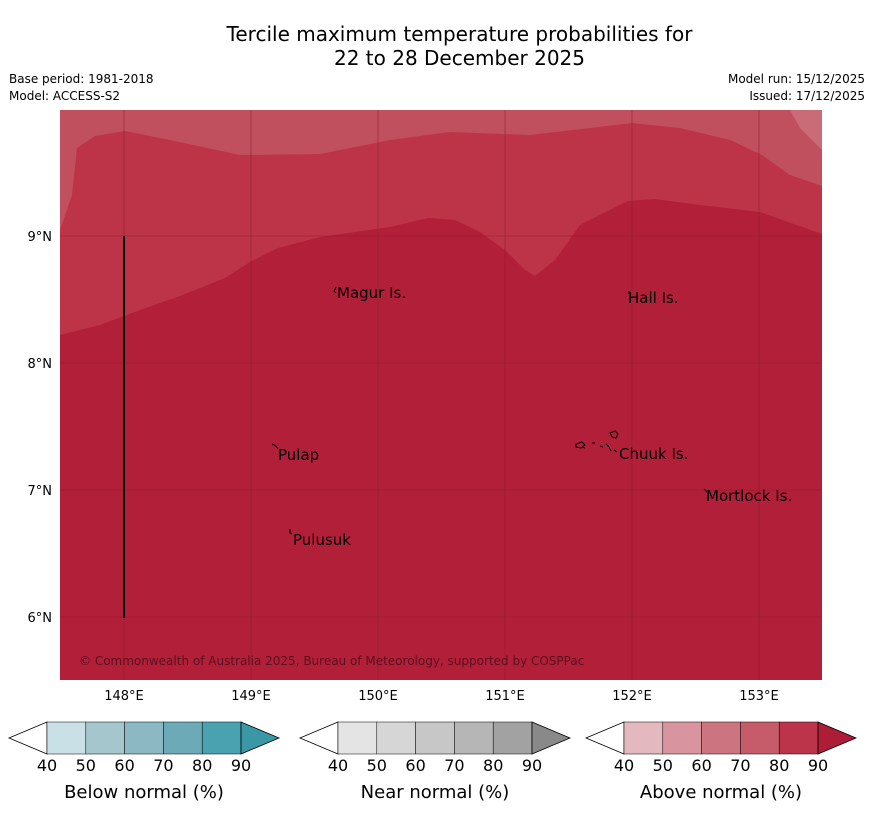 The height and width of the screenshot is (816, 873). I want to click on above-normal-colorbar: 40 50 60 70 80 90 Above normal (%), so click(721, 762).